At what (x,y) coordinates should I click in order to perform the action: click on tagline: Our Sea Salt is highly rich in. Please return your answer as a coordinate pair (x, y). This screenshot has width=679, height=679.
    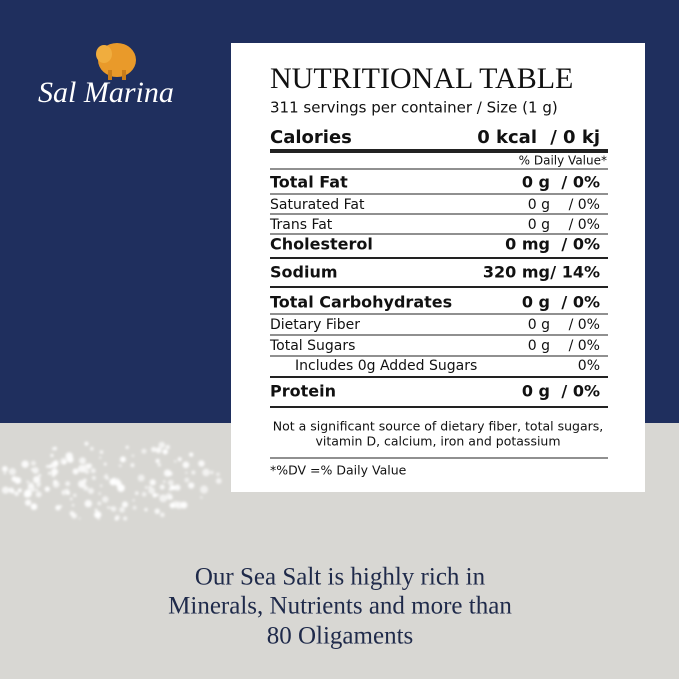
    Looking at the image, I should click on (340, 577).